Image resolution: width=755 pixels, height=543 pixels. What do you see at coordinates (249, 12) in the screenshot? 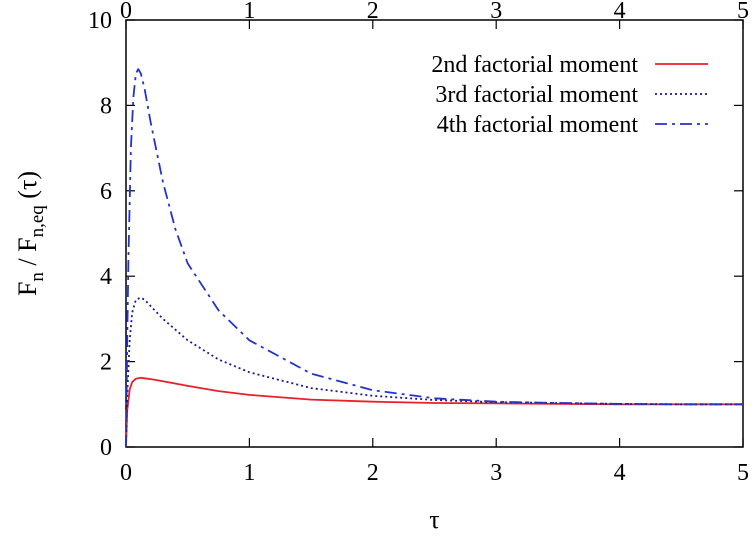
I see `x2-tick-label: 1` at bounding box center [249, 12].